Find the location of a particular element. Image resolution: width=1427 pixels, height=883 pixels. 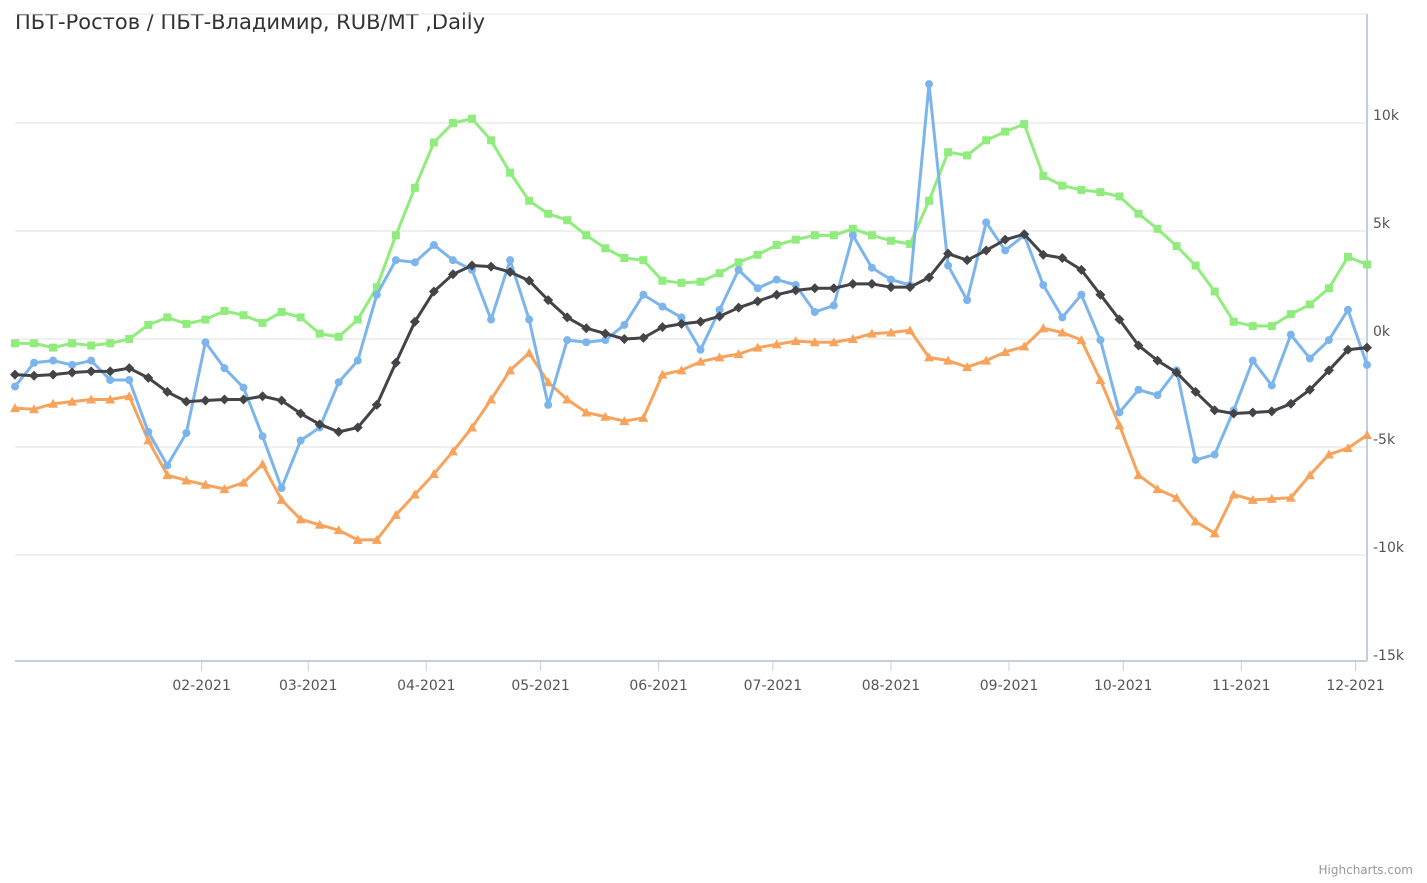

highcharts-credits-link: Highcharts.com is located at coordinates (1365, 870).